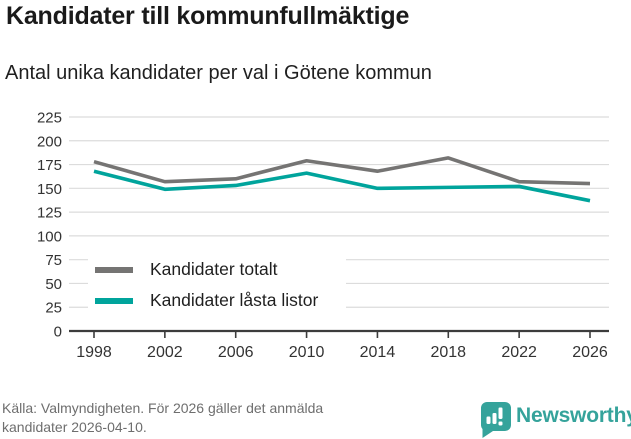 Image resolution: width=631 pixels, height=439 pixels. I want to click on x-tick-label: 2002, so click(165, 352).